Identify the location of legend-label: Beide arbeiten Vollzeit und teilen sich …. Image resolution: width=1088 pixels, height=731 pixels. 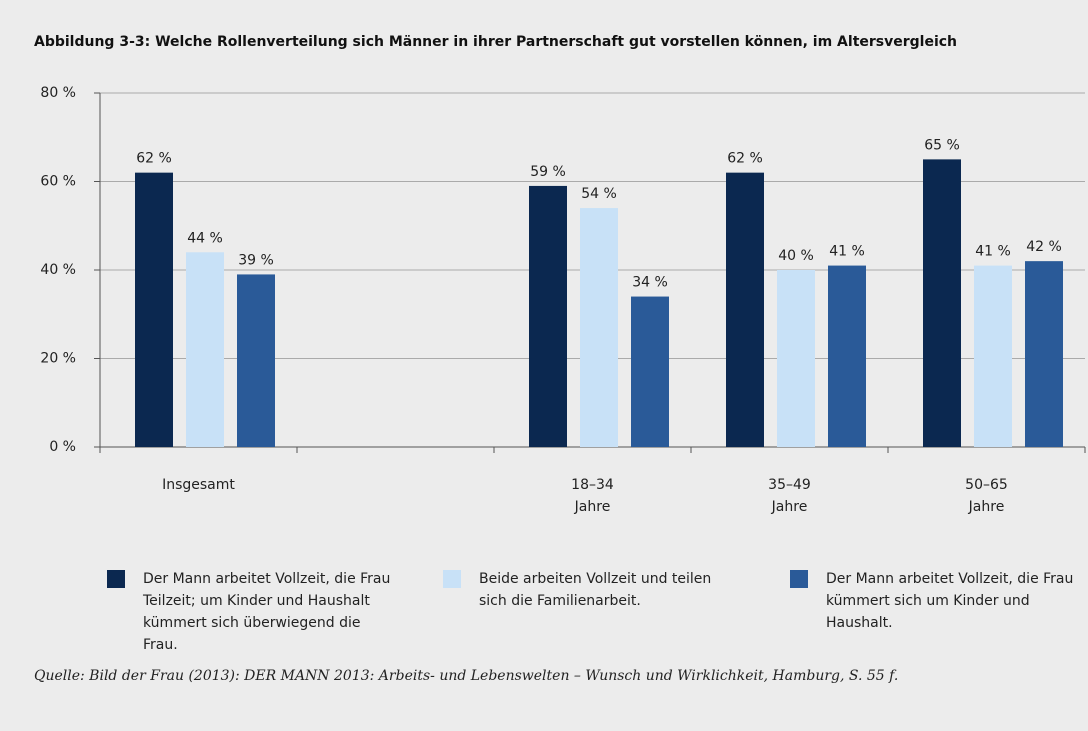
(595, 590).